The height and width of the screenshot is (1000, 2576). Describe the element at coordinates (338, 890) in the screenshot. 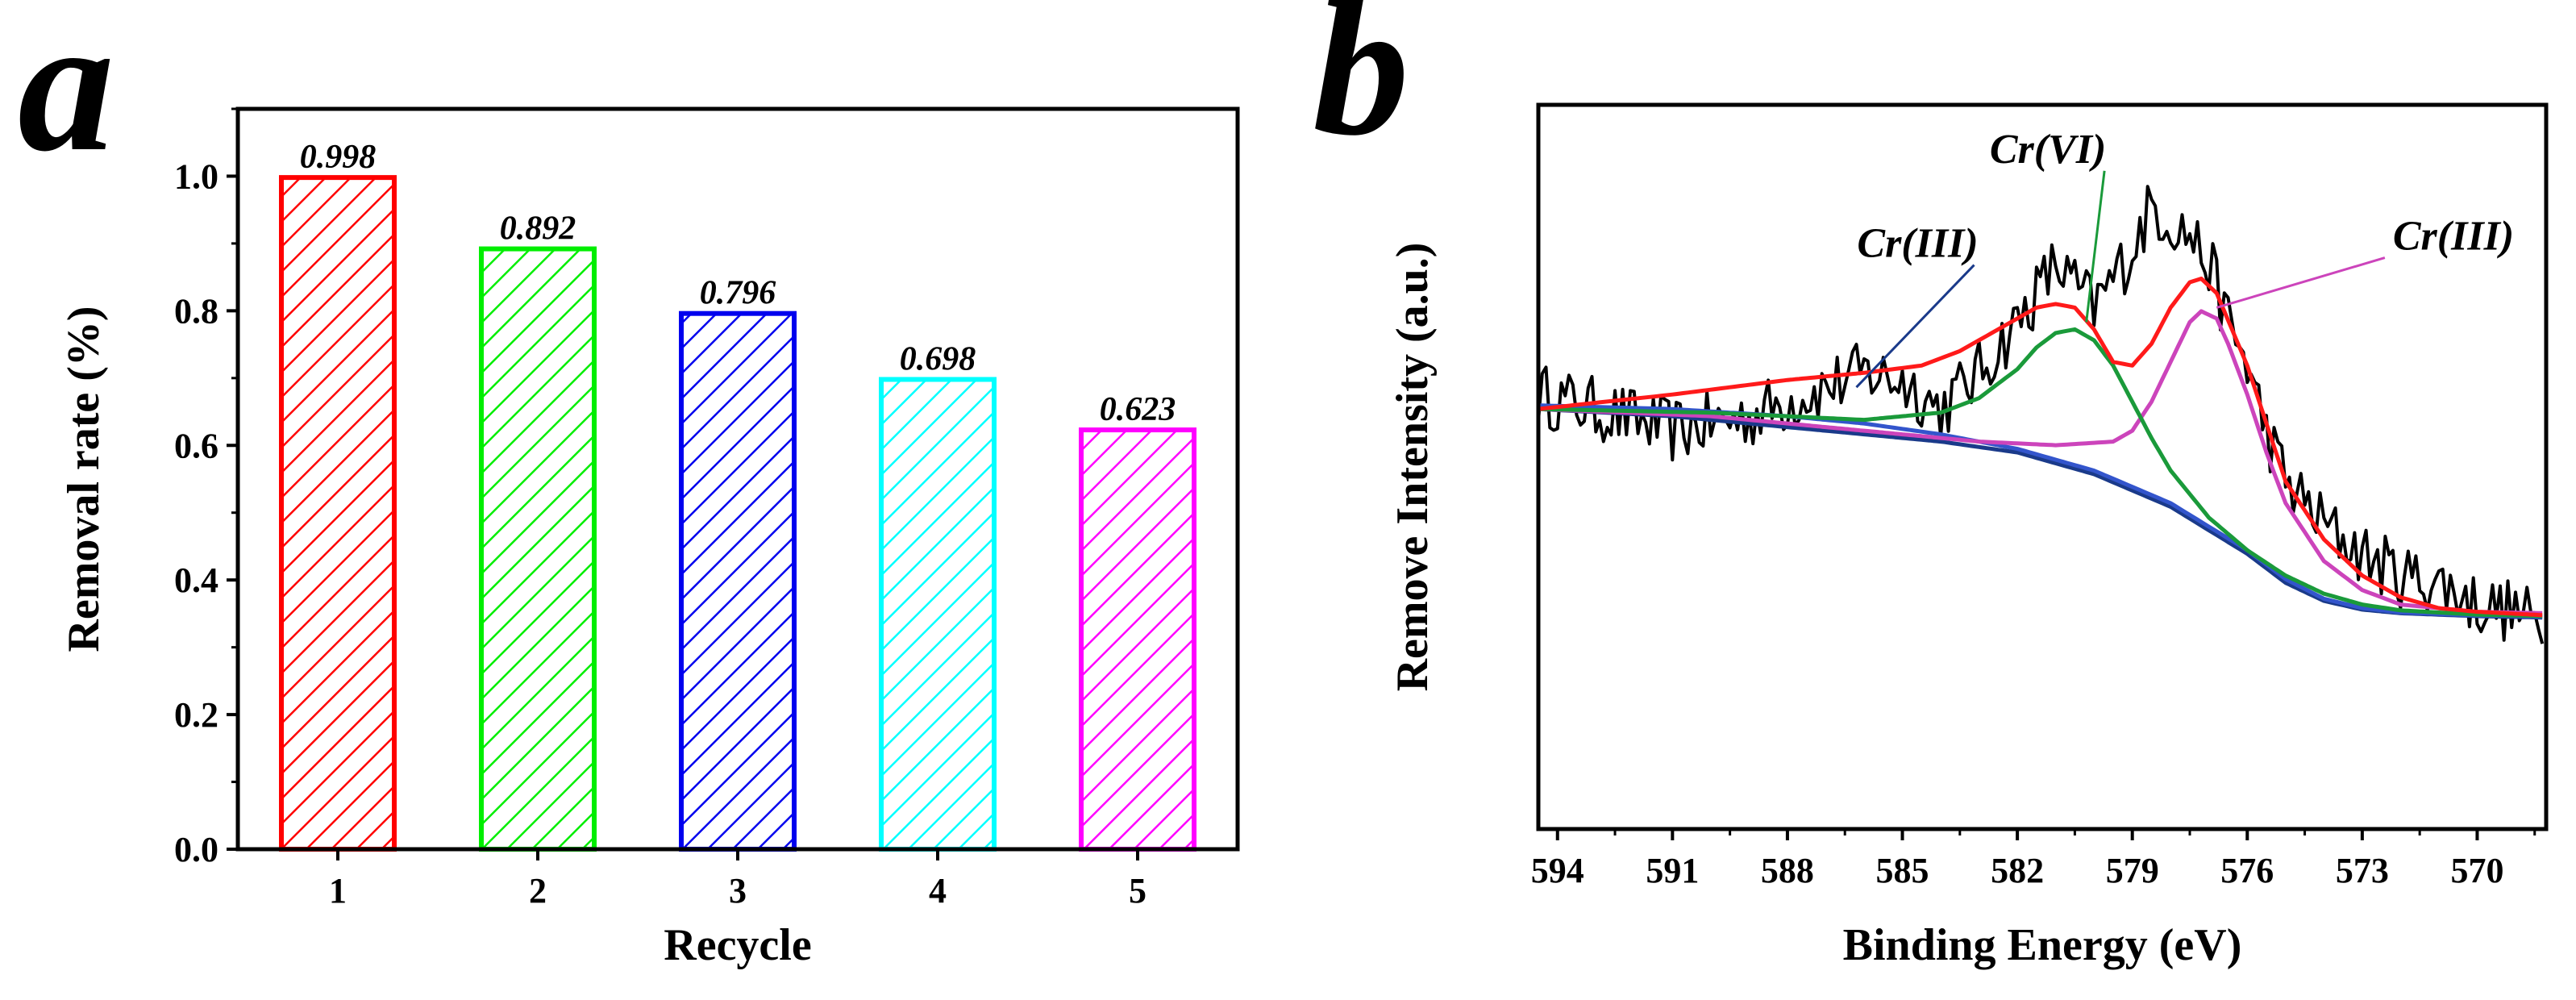

I see `x-tick-label-1: 1` at that location.